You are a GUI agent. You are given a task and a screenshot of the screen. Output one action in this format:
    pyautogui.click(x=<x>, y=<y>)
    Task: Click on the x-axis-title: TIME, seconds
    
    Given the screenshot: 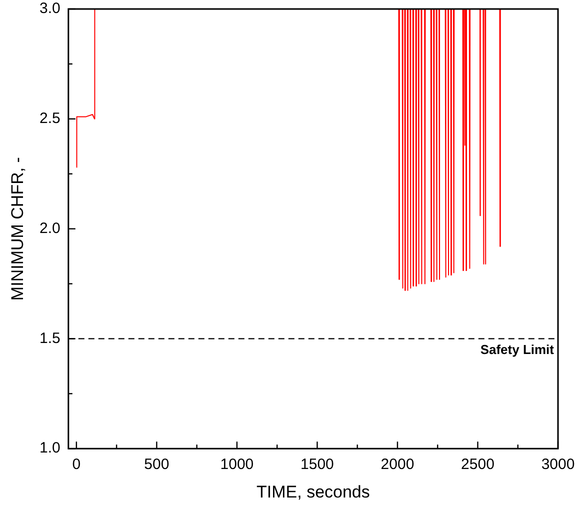 What is the action you would take?
    pyautogui.click(x=313, y=492)
    